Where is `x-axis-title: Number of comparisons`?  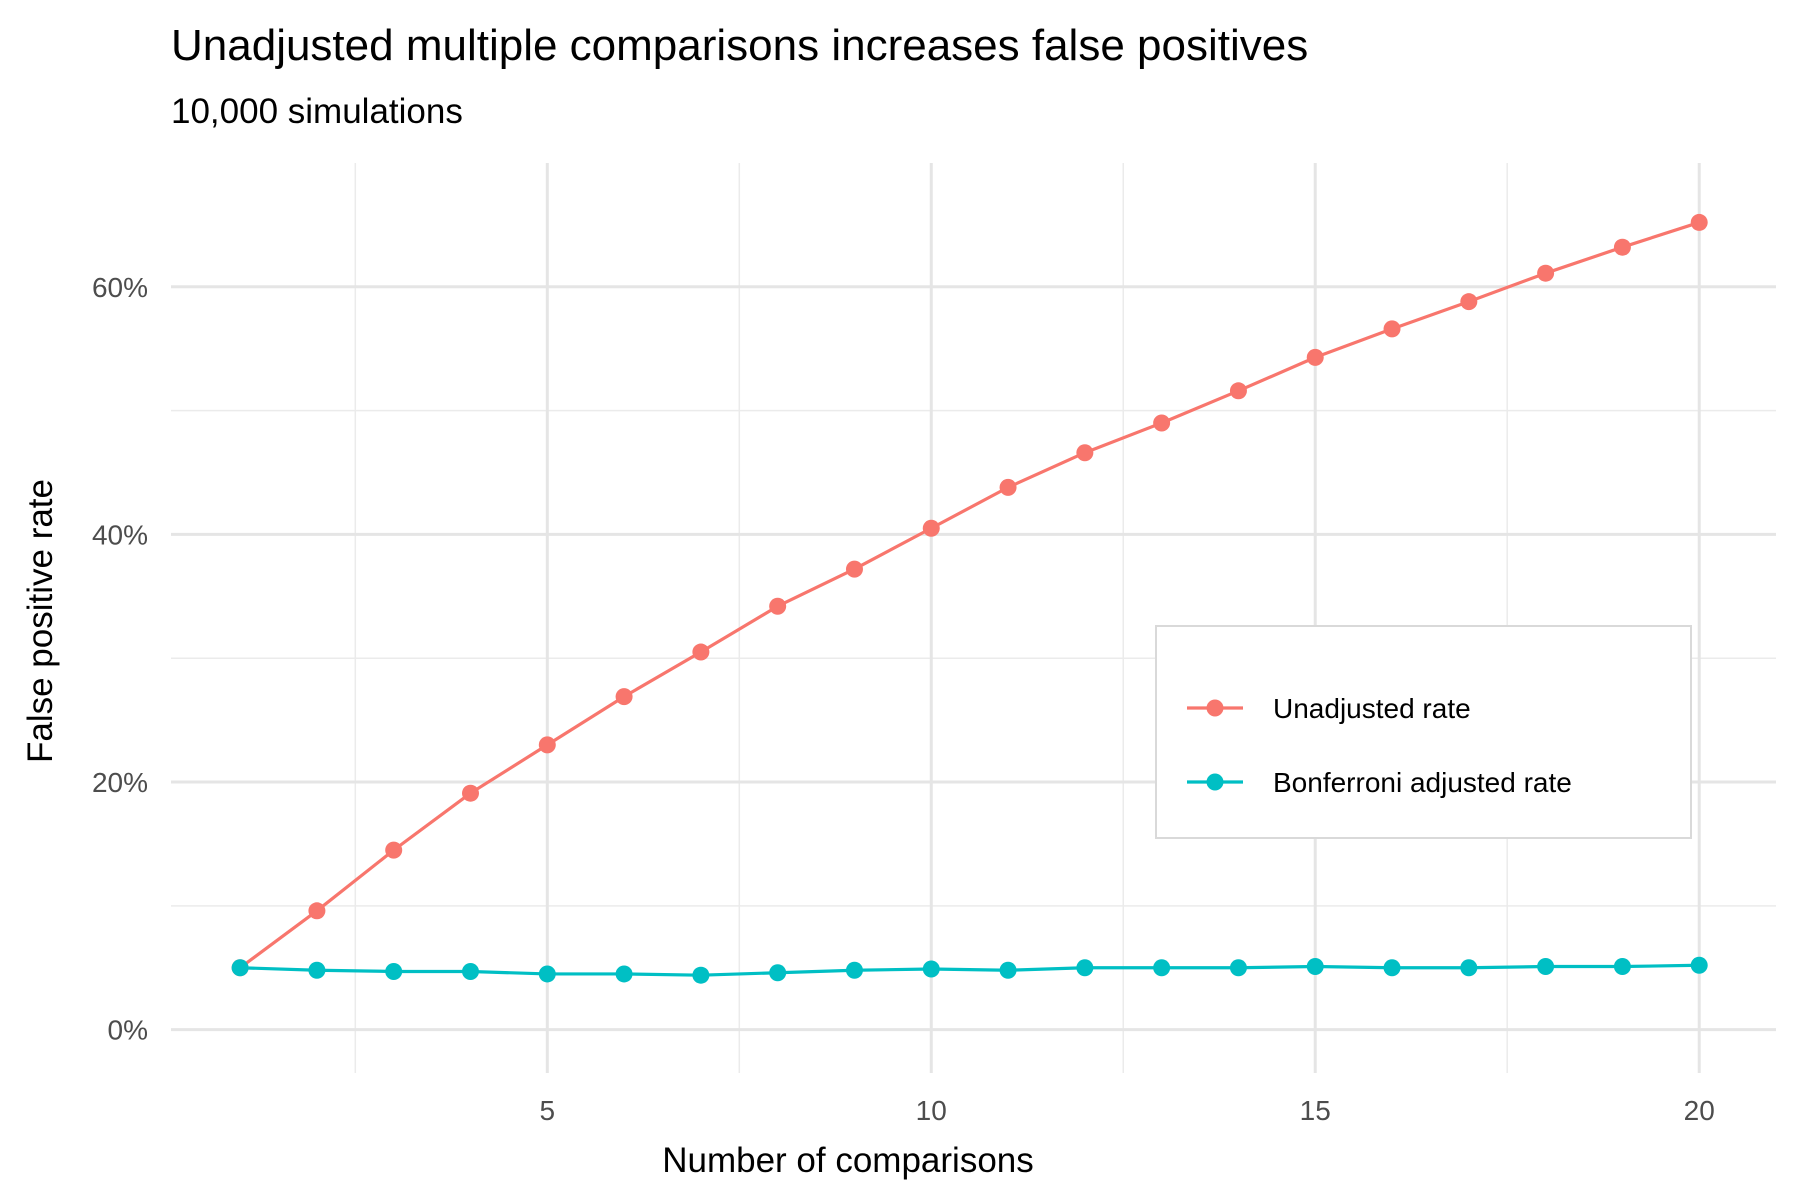 x-axis-title: Number of comparisons is located at coordinates (848, 1160).